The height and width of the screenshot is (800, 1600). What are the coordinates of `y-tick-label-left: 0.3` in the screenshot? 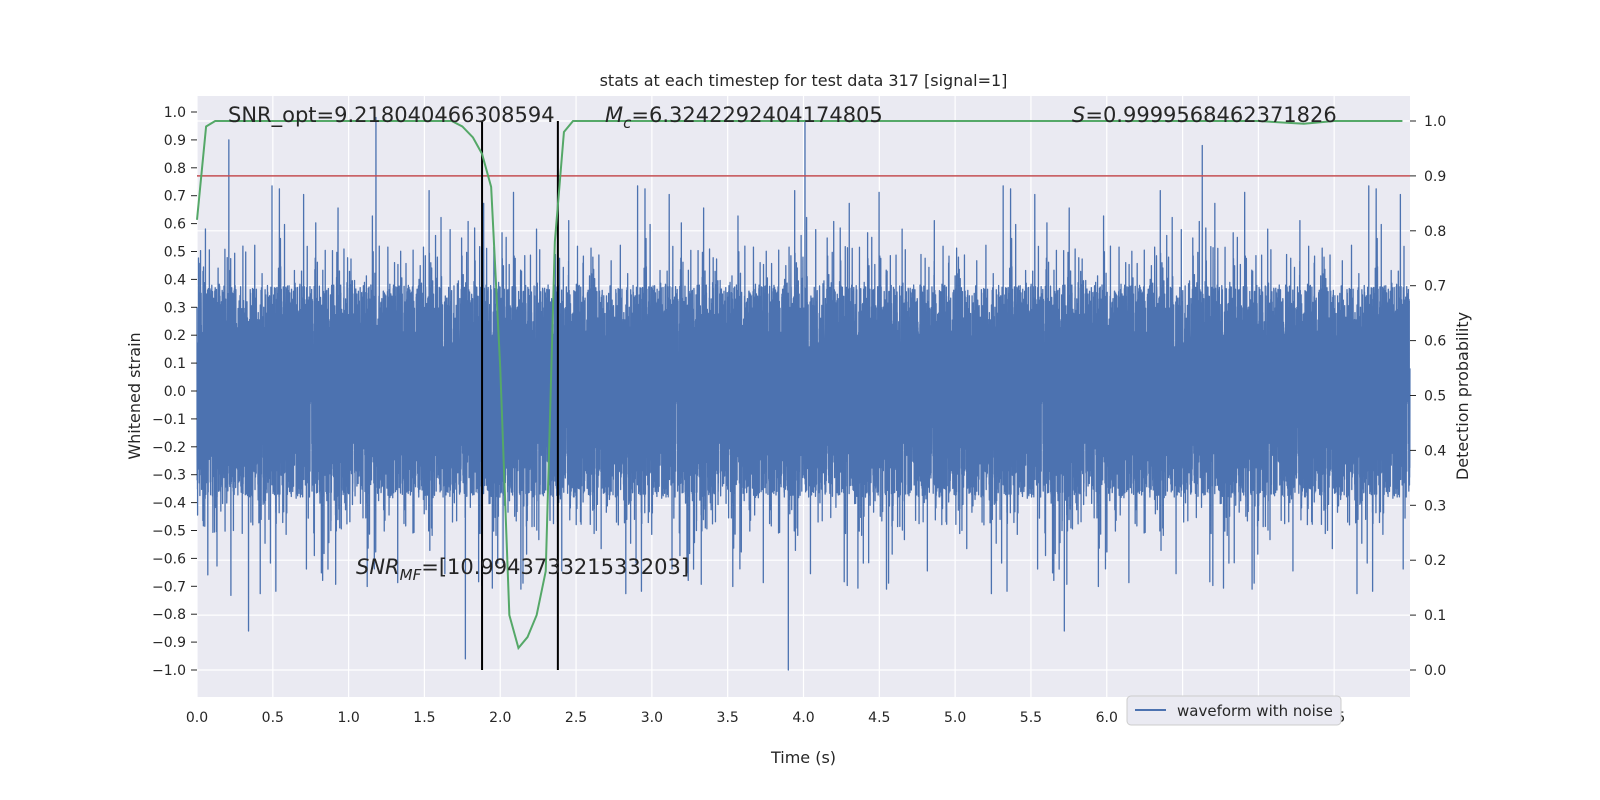 It's located at (175, 308).